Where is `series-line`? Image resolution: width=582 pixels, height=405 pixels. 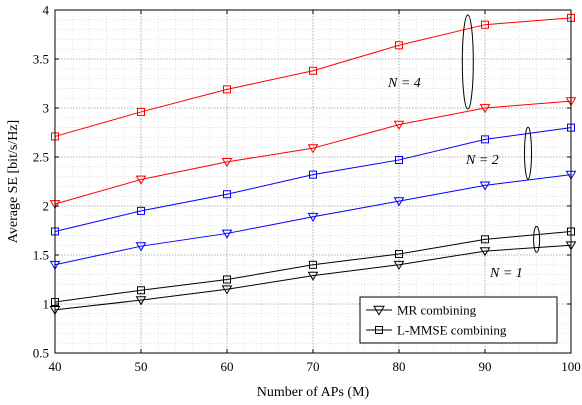 series-line is located at coordinates (313, 277).